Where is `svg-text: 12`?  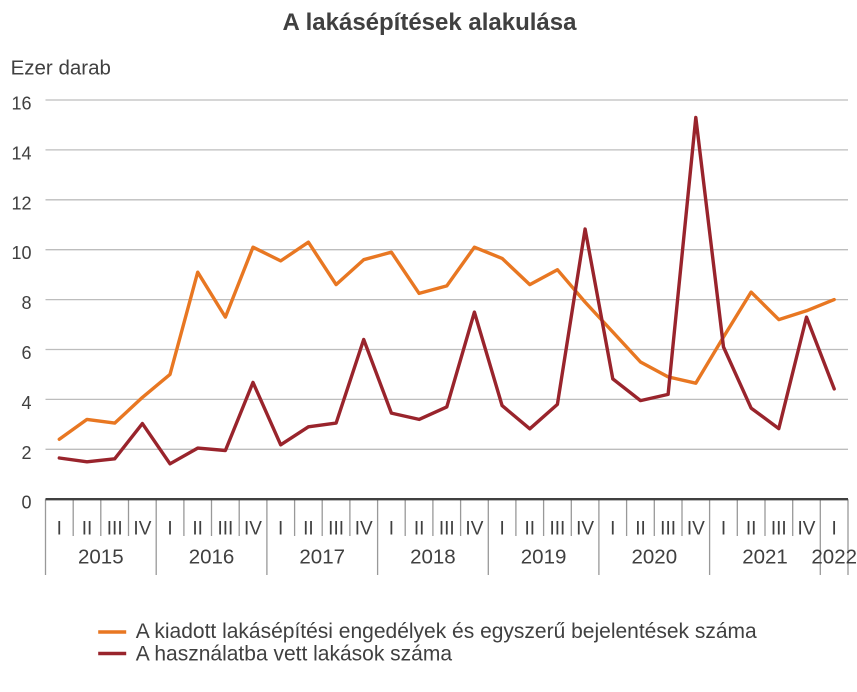
svg-text: 12 is located at coordinates (21, 203).